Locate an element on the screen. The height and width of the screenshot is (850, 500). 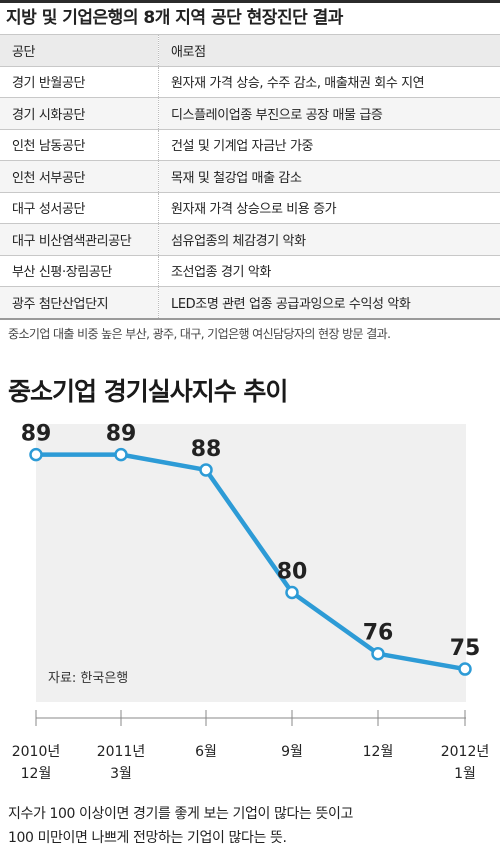
table-row: 경기 시화공단 디스플레이업종 부진으로 공장 매물 급증 is located at coordinates (250, 113).